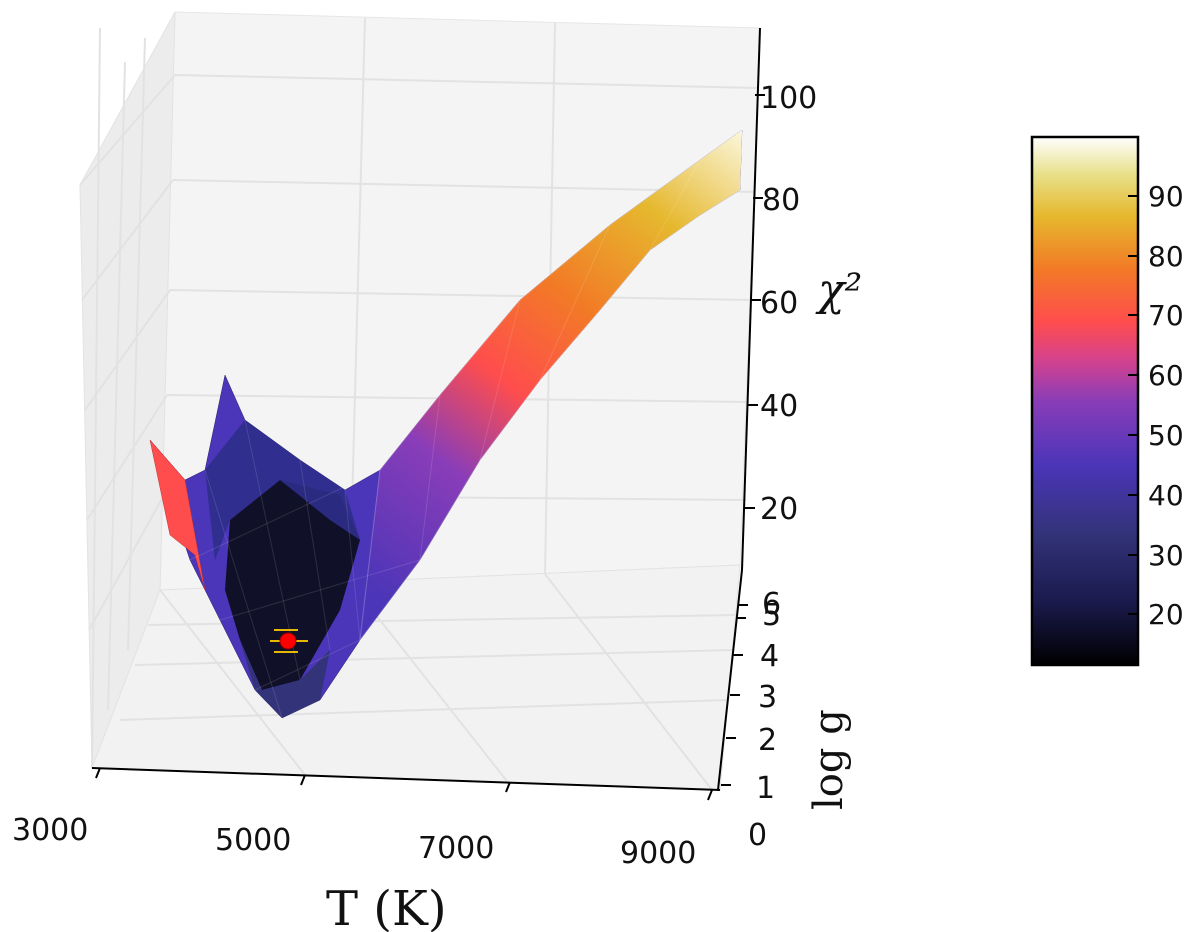 This screenshot has height=932, width=1200. I want to click on cb-tick-60: 60, so click(1166, 375).